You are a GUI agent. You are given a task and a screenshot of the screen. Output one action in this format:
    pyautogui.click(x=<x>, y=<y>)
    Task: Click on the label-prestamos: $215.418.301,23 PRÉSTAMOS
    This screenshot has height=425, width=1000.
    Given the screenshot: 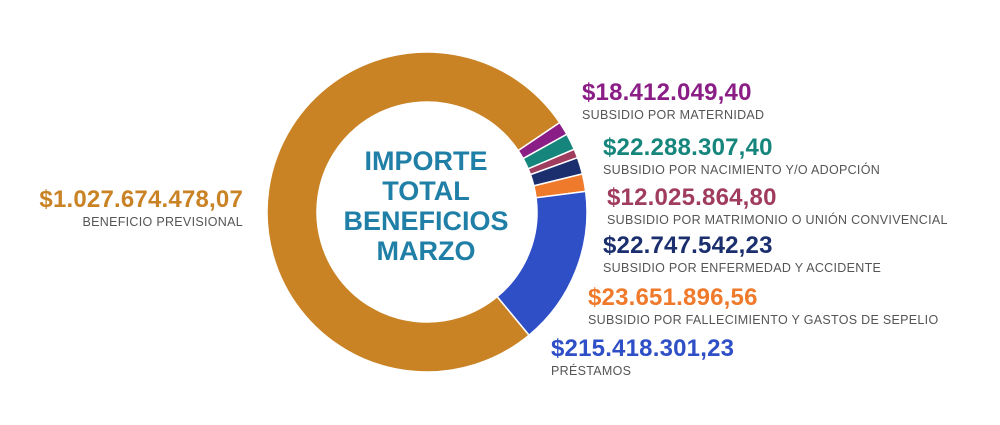 What is the action you would take?
    pyautogui.click(x=642, y=357)
    